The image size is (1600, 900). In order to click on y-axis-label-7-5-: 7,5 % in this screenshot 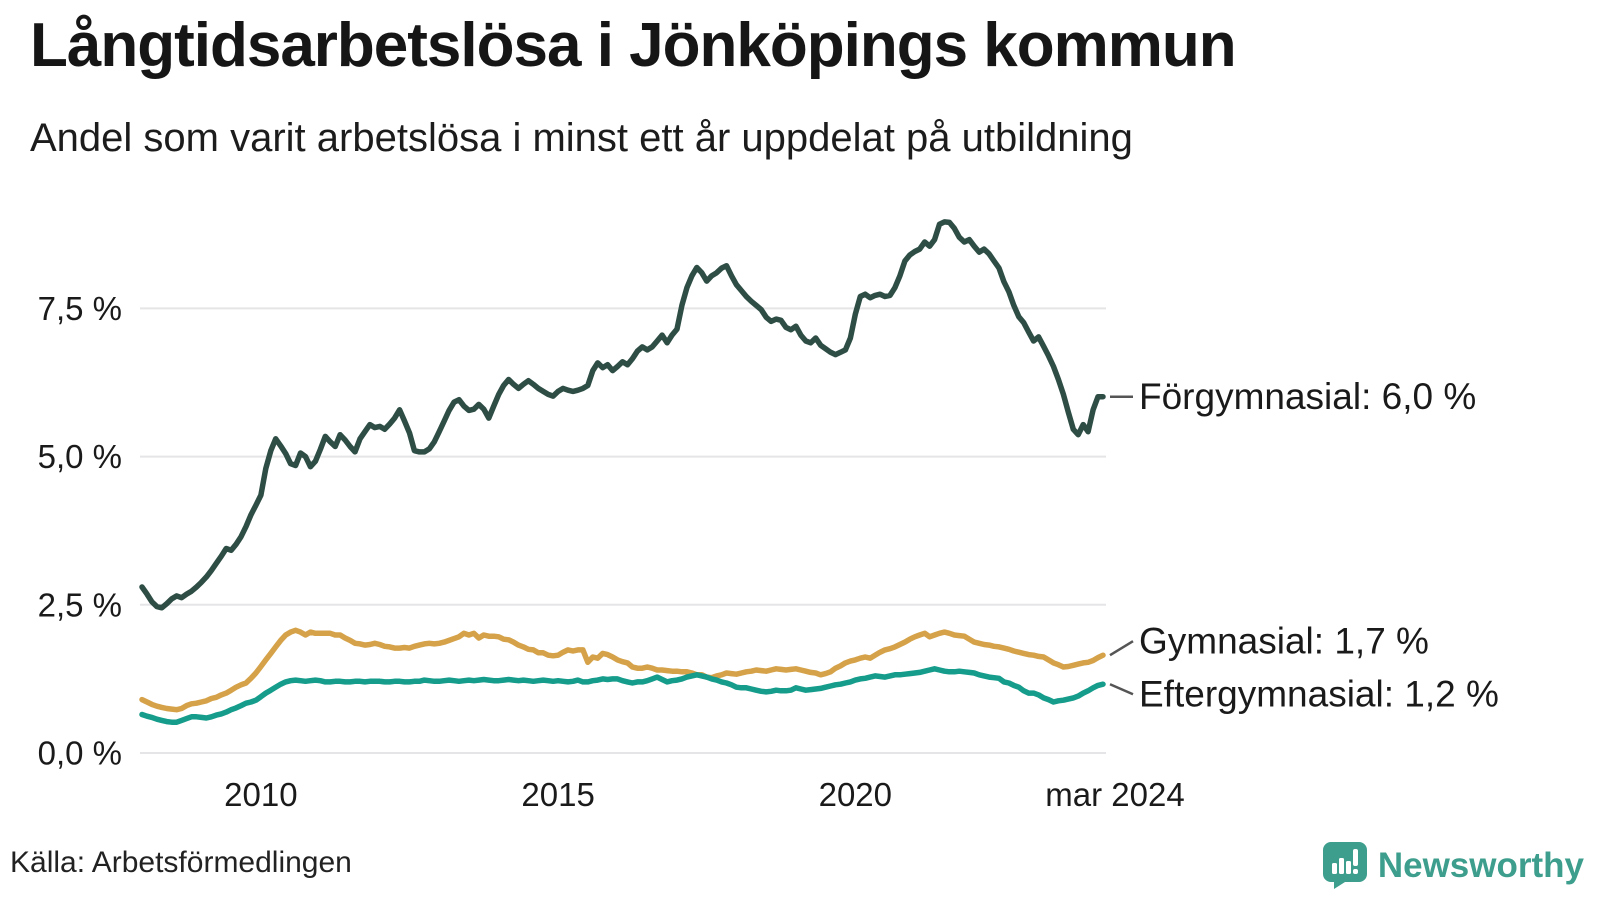, I will do `click(80, 308)`.